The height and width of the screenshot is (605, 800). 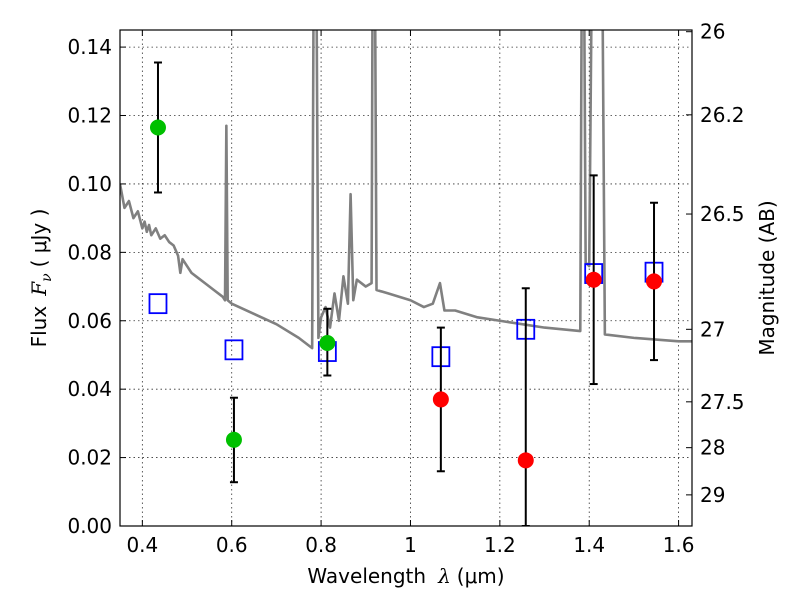 What do you see at coordinates (89, 526) in the screenshot?
I see `y-tick-label: 0.00` at bounding box center [89, 526].